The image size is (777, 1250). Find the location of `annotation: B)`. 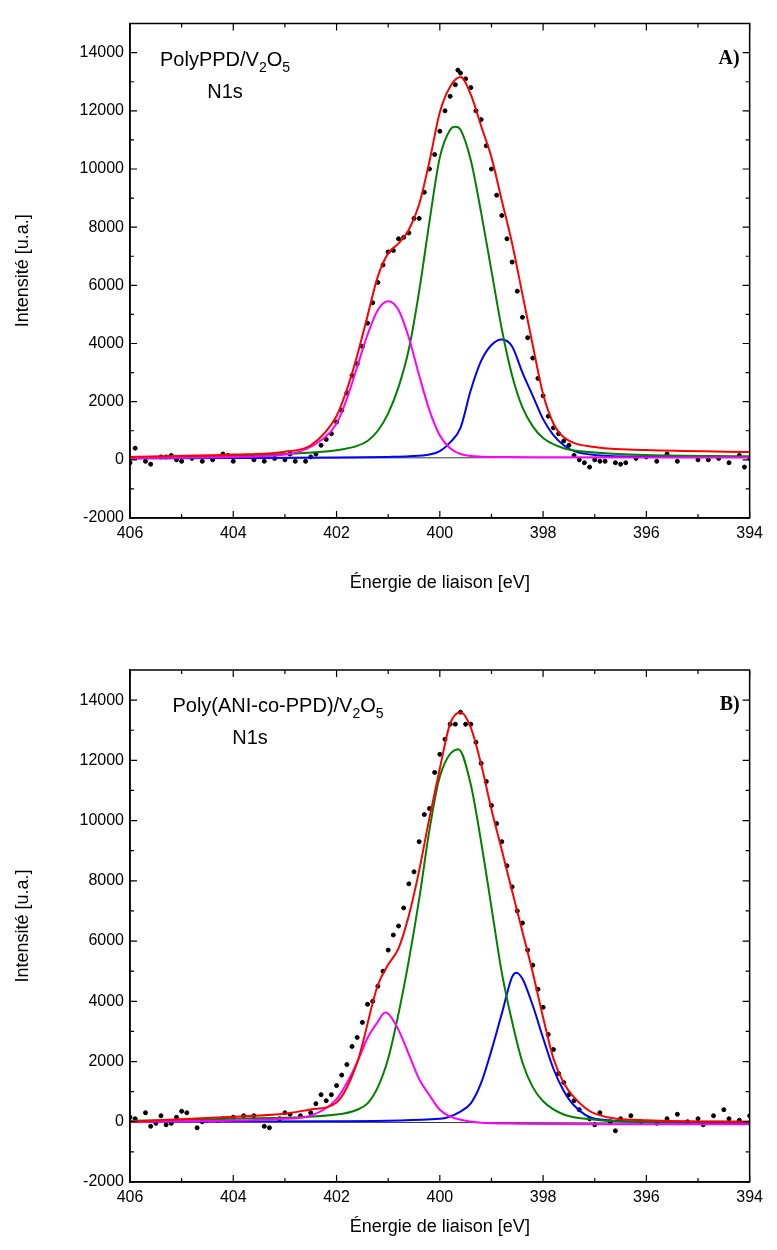

annotation: B) is located at coordinates (729, 703).